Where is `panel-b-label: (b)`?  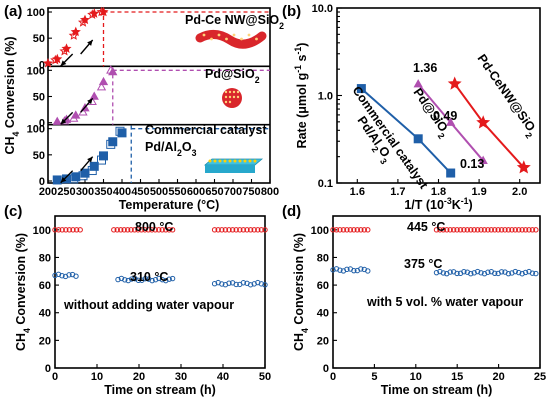
panel-b-label: (b) is located at coordinates (291, 11).